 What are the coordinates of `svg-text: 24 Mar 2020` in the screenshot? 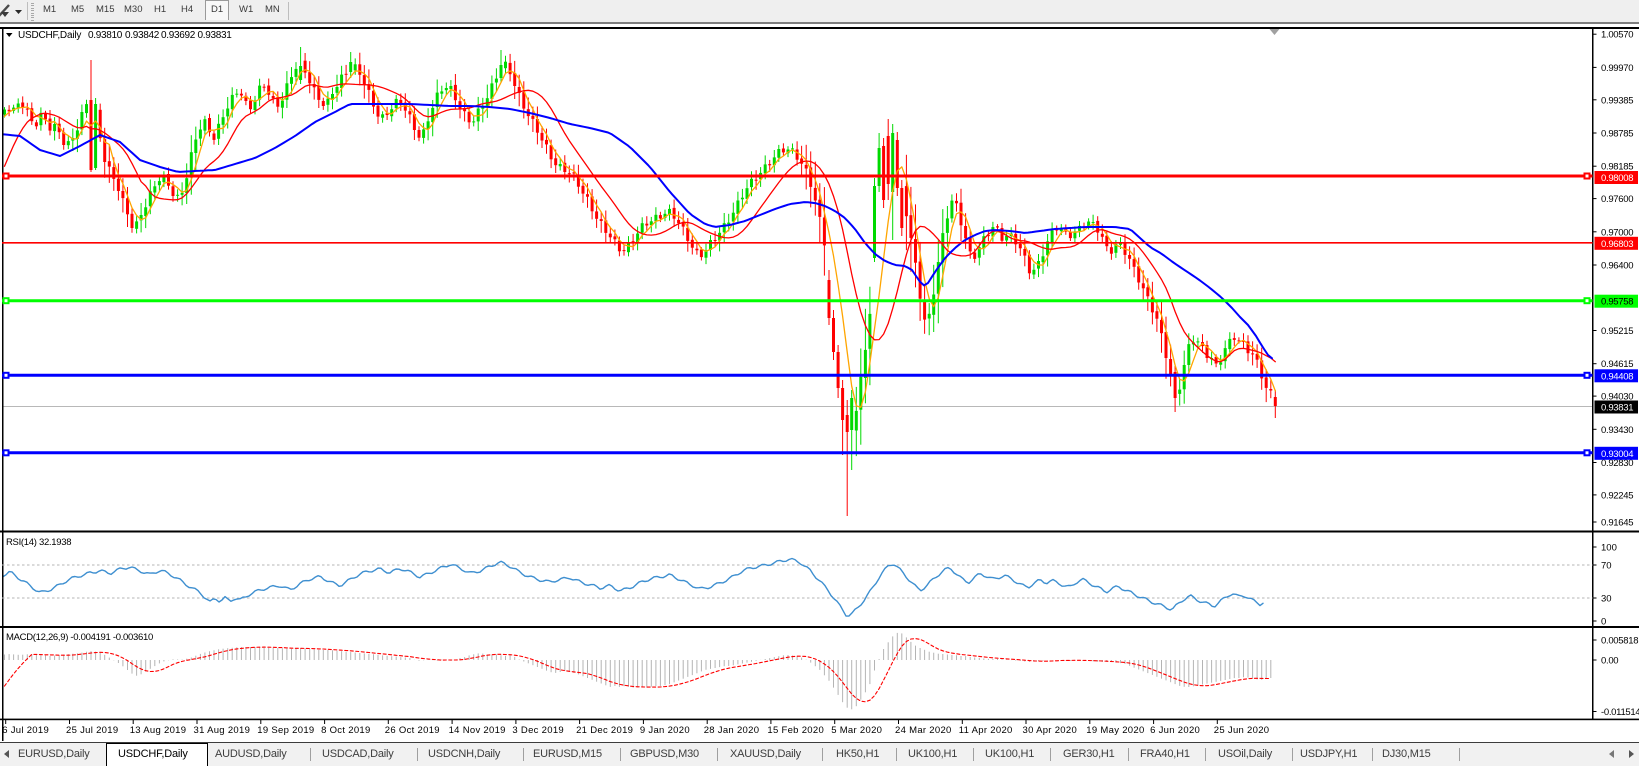 It's located at (923, 730).